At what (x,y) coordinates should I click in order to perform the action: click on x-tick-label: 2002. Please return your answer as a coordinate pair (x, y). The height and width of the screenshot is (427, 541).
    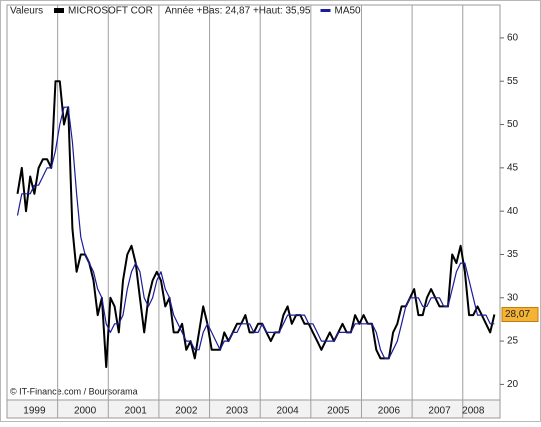
    Looking at the image, I should click on (186, 411).